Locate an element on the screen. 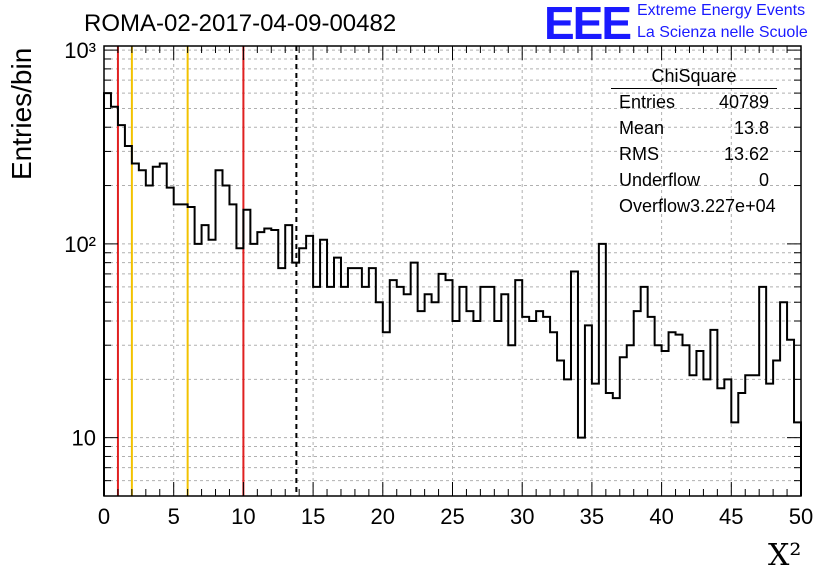  logo-line-1: Extreme Energy Events is located at coordinates (721, 10).